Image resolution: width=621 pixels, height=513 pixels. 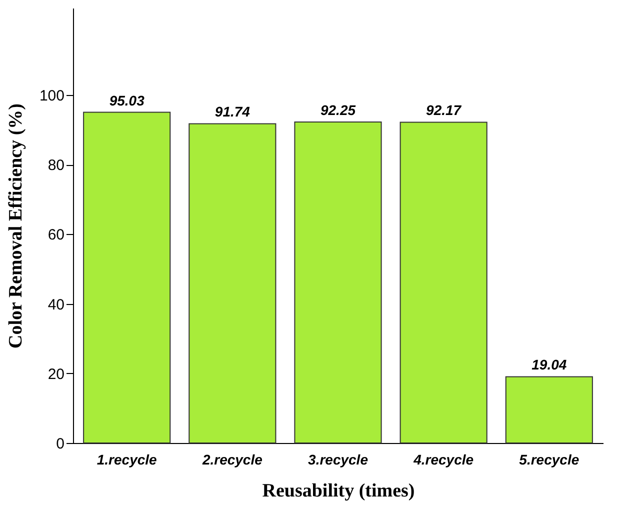 I want to click on data-label: 95.03, so click(x=127, y=100).